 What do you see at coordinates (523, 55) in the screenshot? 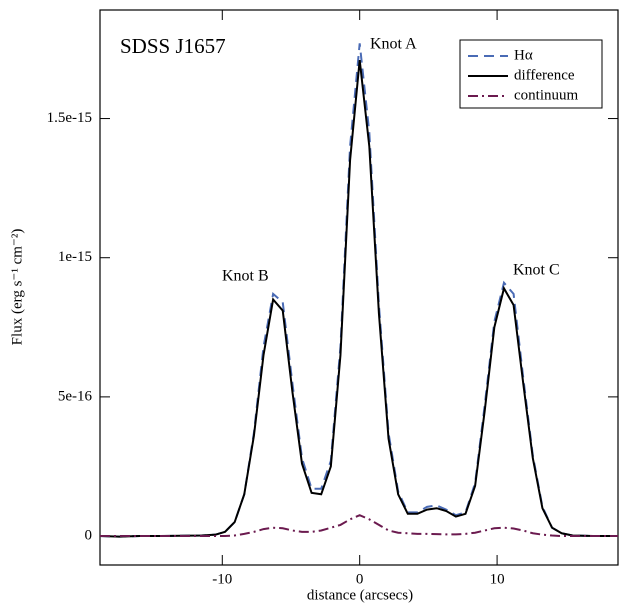
I see `legend-label: Hα` at bounding box center [523, 55].